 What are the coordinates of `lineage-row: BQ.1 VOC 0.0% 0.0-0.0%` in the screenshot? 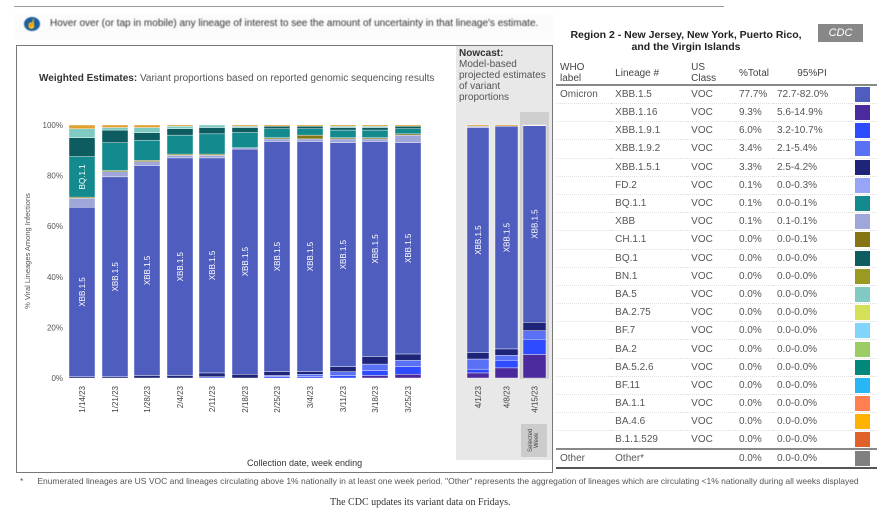 It's located at (716, 258).